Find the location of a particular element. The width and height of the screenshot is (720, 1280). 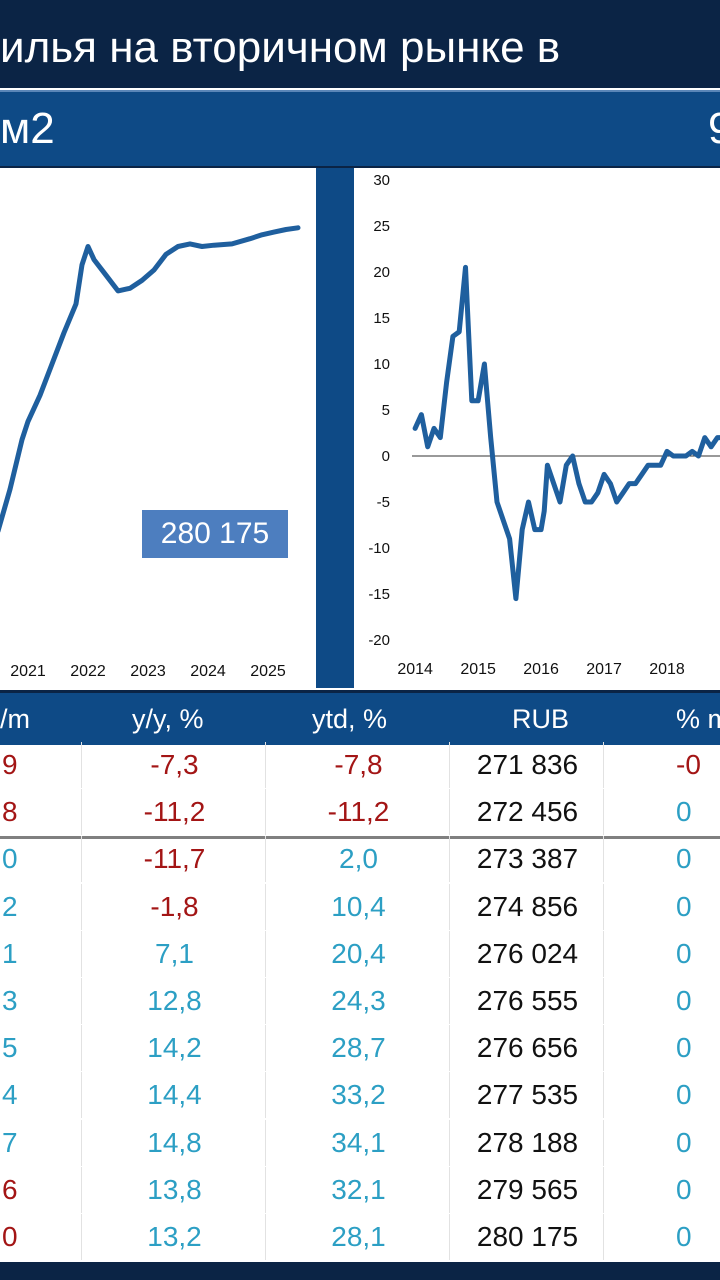

table-cell-ytd: 20,4 is located at coordinates (359, 953).